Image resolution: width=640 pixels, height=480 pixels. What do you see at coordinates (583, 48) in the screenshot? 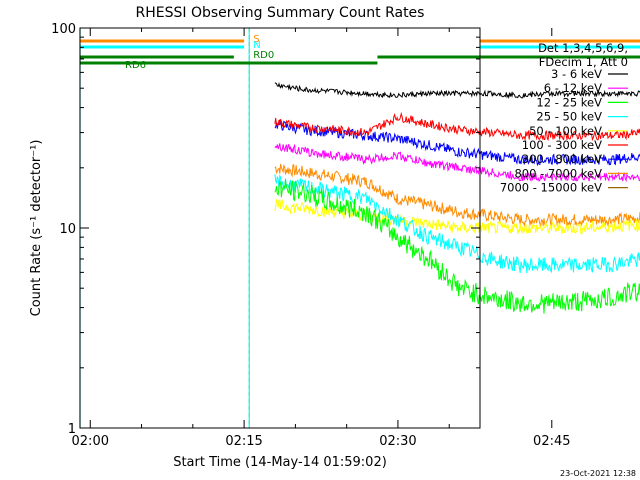
I see `legend-header: Det 1,3,4,5,6,9,` at bounding box center [583, 48].